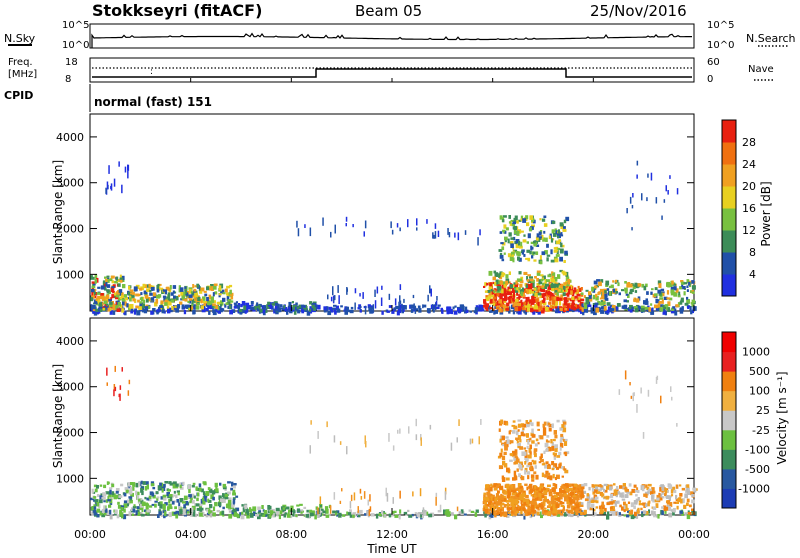  I want to click on station-title: Stokkseyri (fitACF), so click(177, 10).